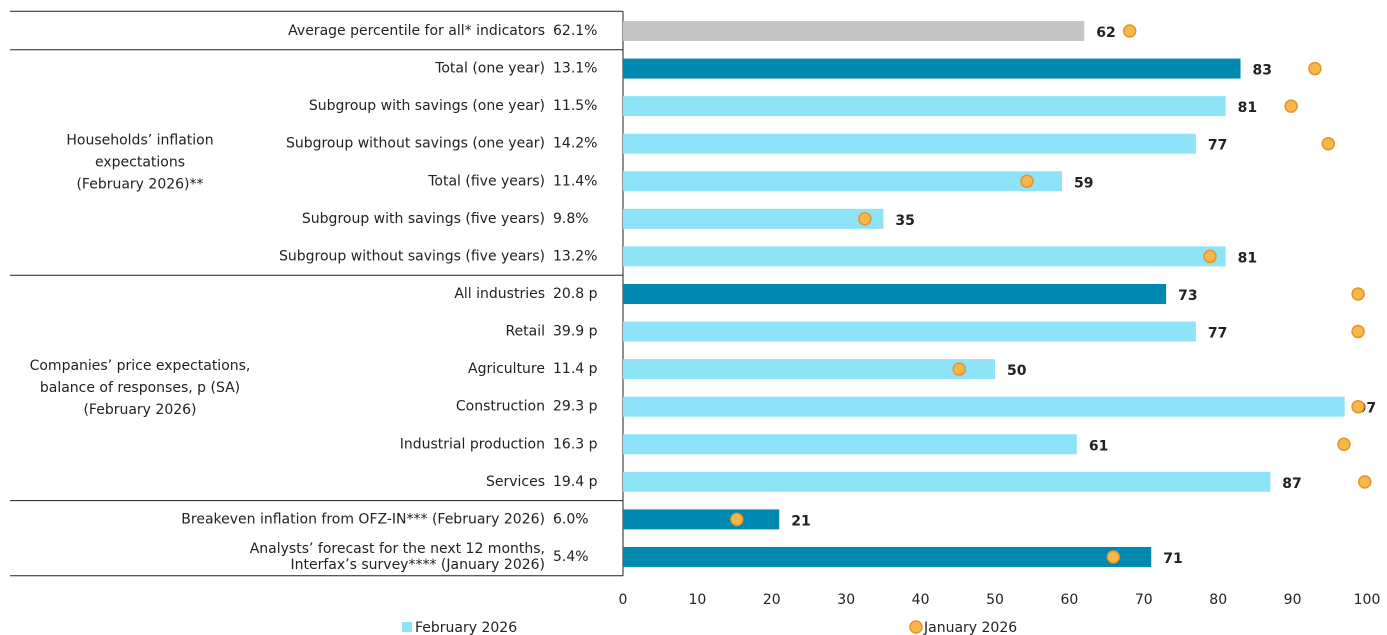  What do you see at coordinates (846, 600) in the screenshot?
I see `x-tick-label: 30` at bounding box center [846, 600].